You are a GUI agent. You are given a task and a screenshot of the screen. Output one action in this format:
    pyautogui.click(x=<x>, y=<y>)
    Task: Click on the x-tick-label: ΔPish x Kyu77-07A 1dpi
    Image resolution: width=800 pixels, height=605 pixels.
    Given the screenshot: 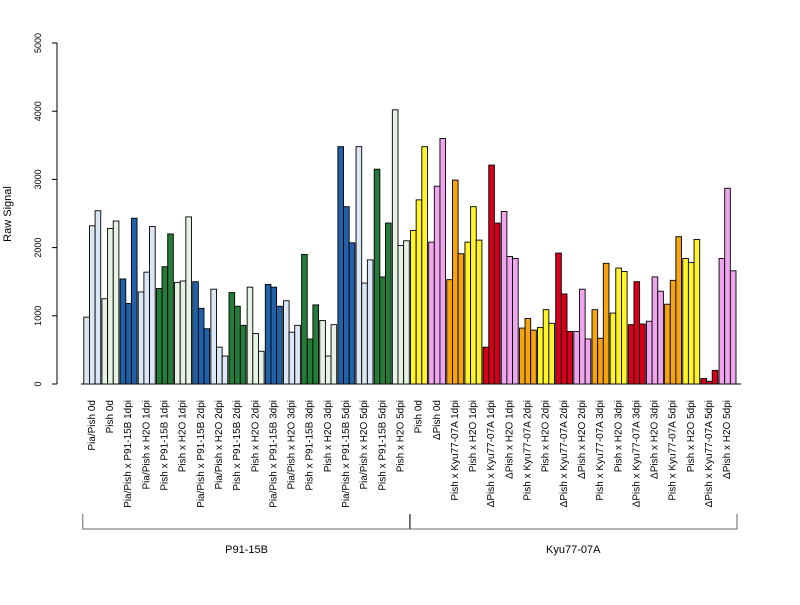 What is the action you would take?
    pyautogui.click(x=491, y=453)
    